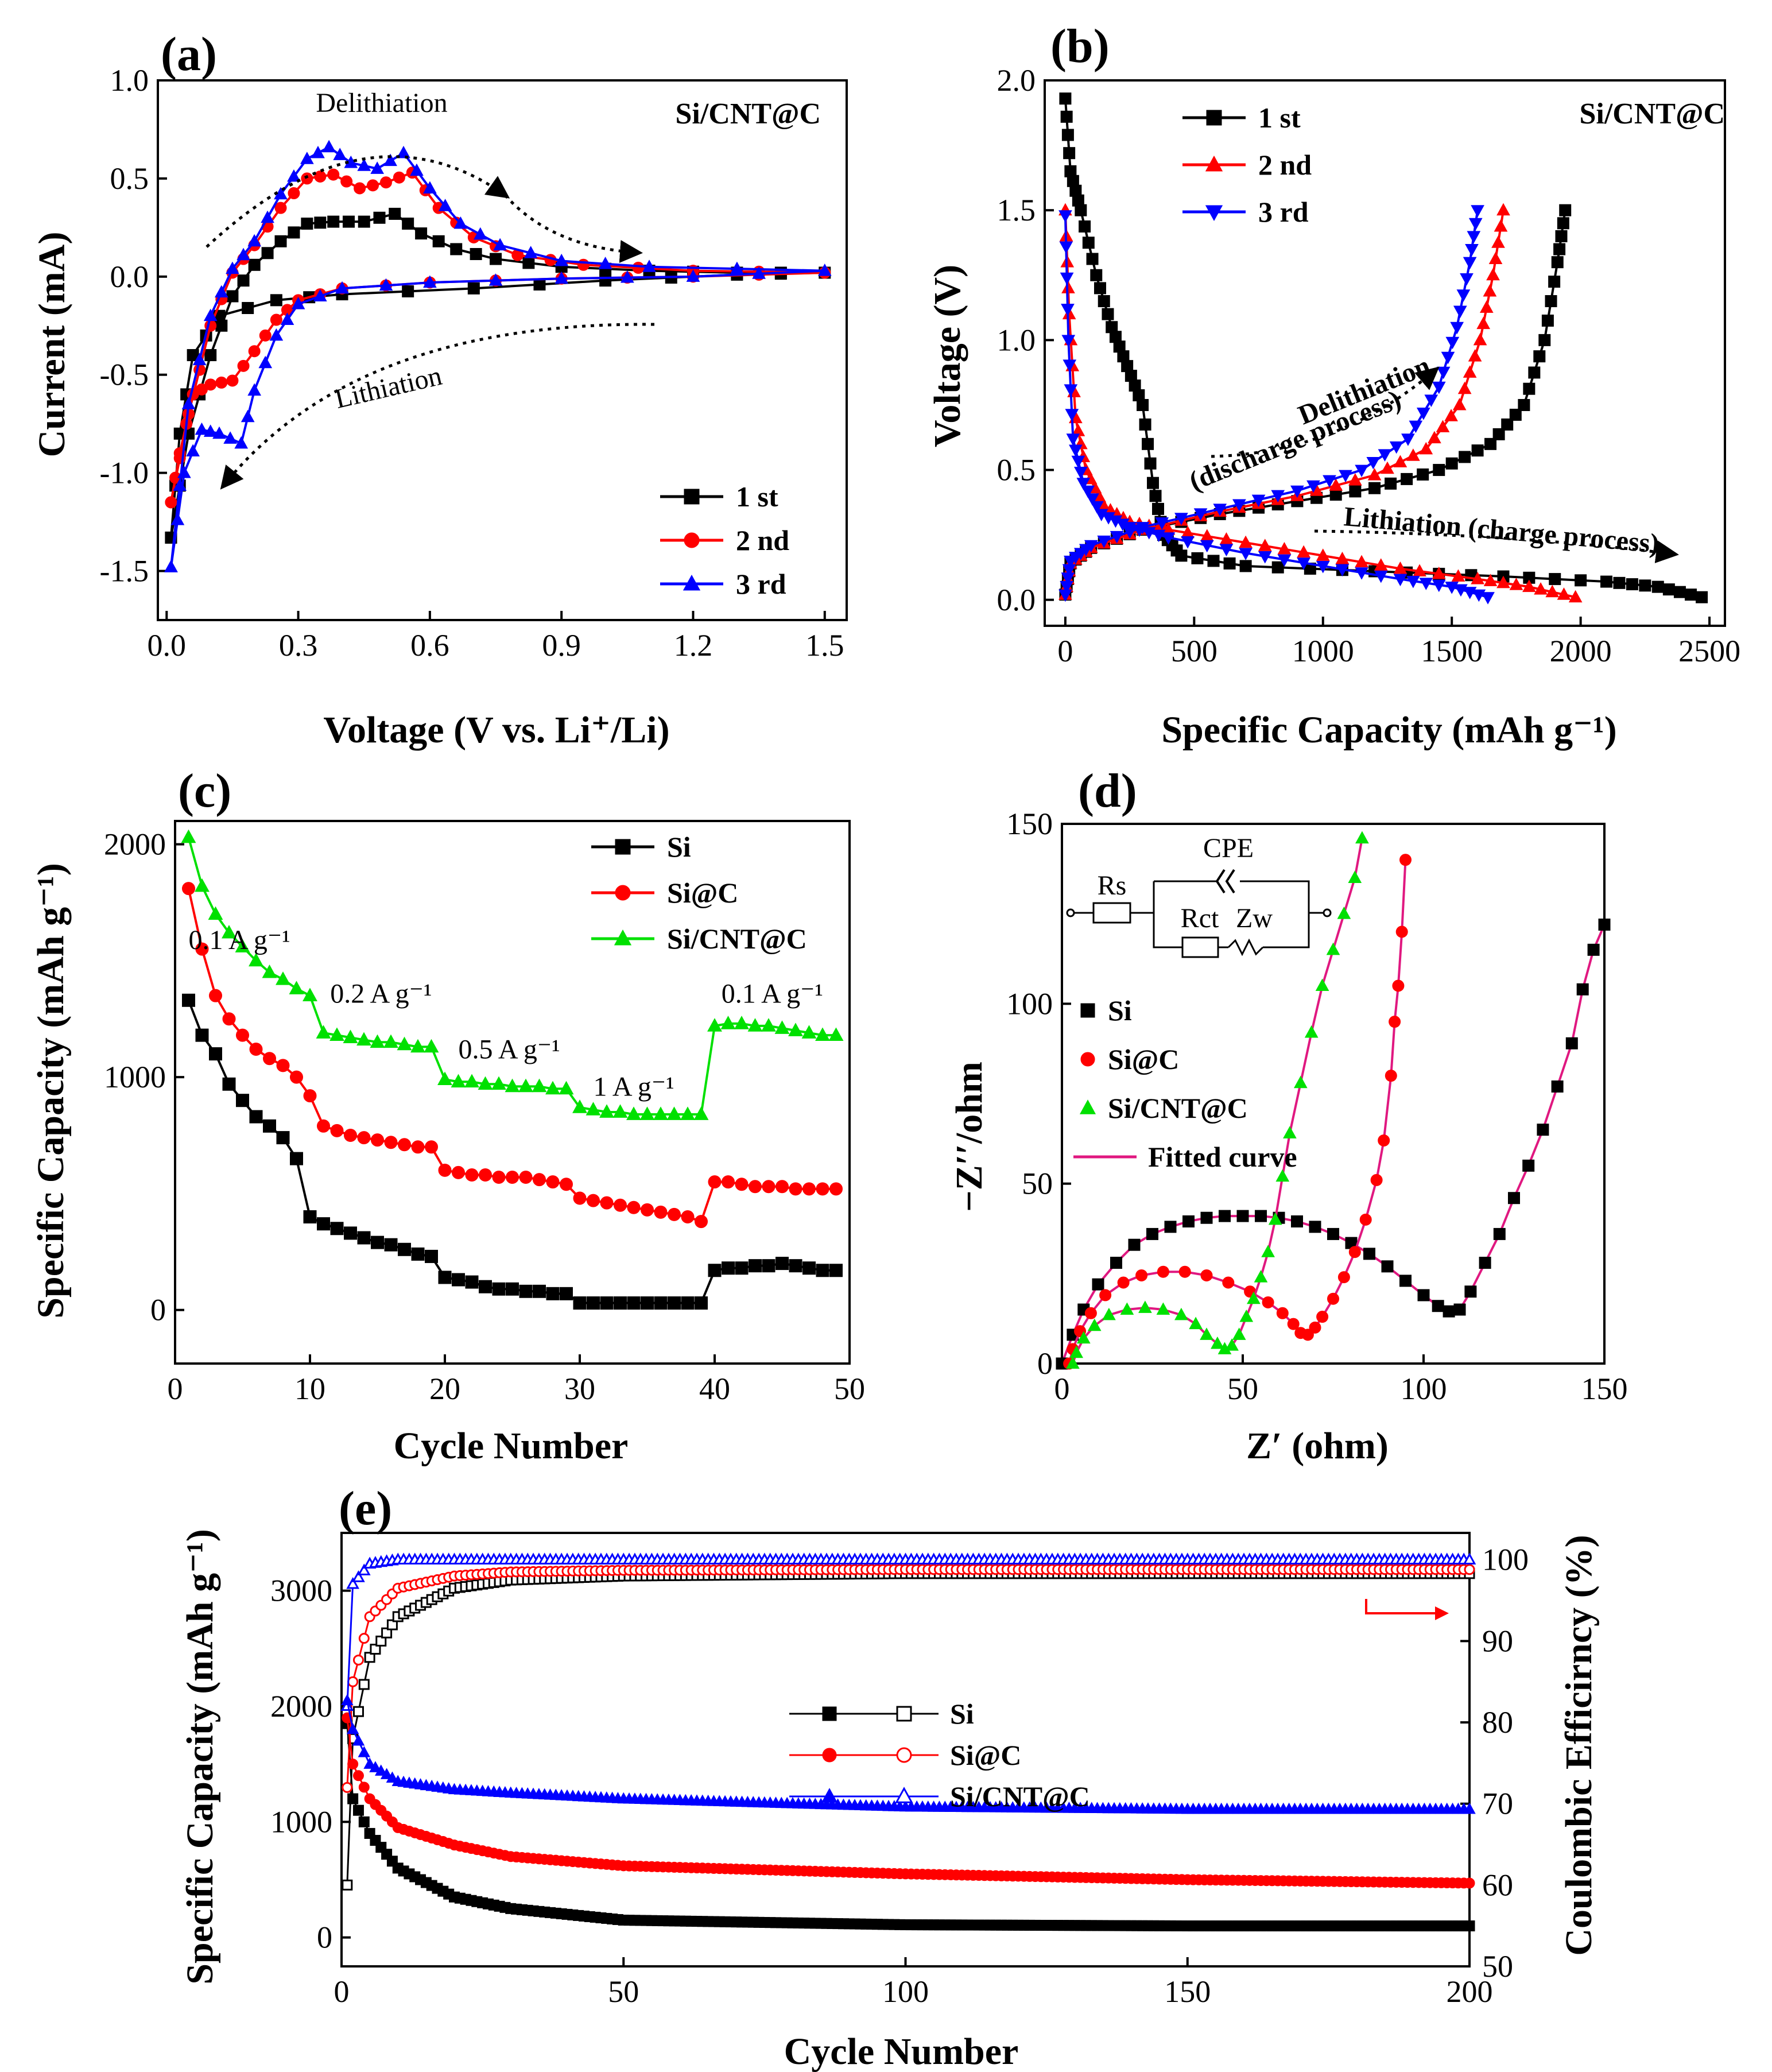  Describe the element at coordinates (1196, 1323) in the screenshot. I see `panel-d-series-2-point` at that location.